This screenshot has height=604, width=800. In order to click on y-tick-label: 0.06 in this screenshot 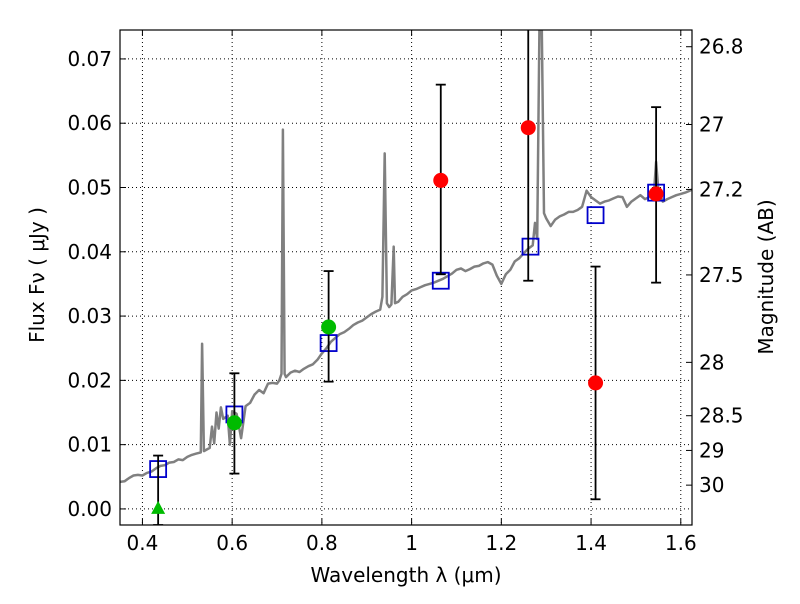, I will do `click(89, 123)`.